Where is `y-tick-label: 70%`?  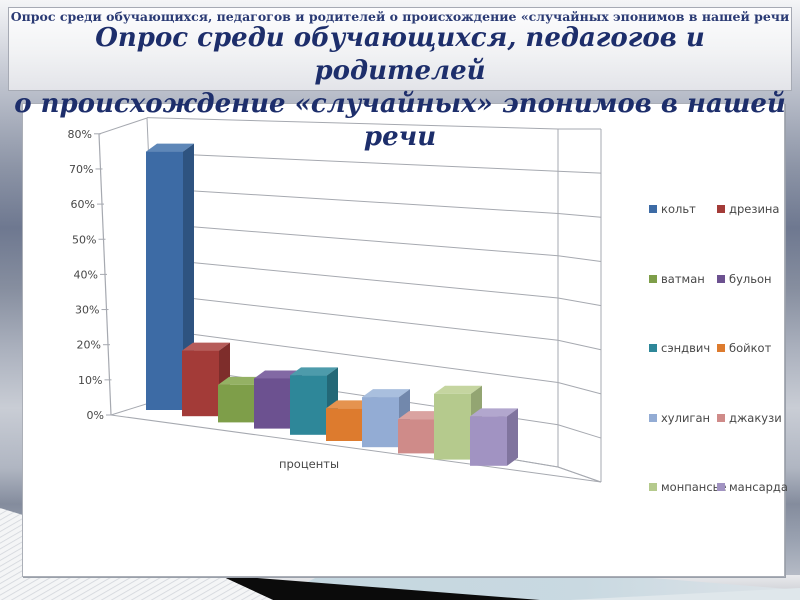
y-tick-label: 70% is located at coordinates (81, 169).